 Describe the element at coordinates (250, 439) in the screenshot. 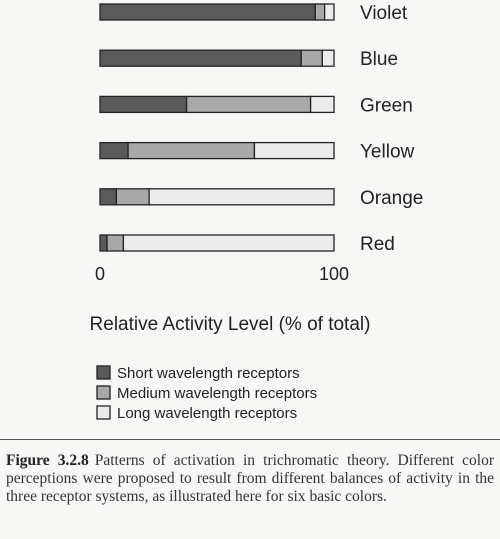

I see `caption-divider` at that location.